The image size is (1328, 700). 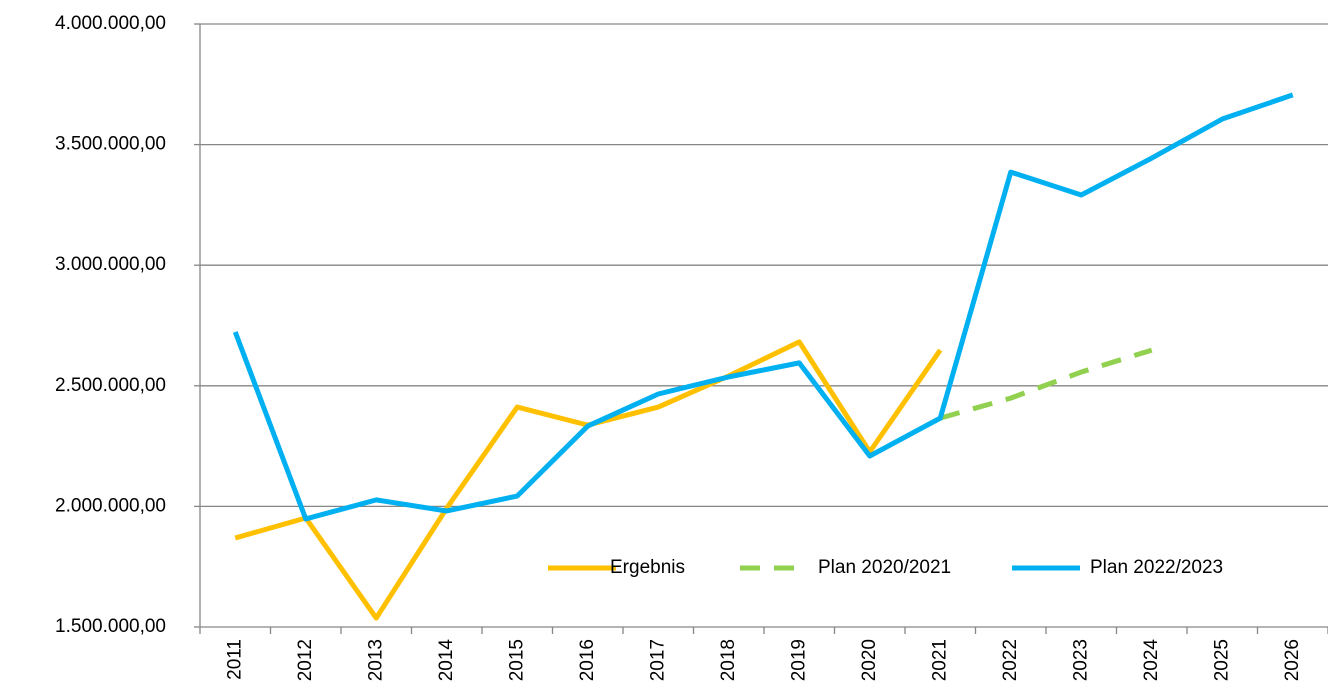 What do you see at coordinates (110, 626) in the screenshot?
I see `y-tick-label: 1.500.000,00` at bounding box center [110, 626].